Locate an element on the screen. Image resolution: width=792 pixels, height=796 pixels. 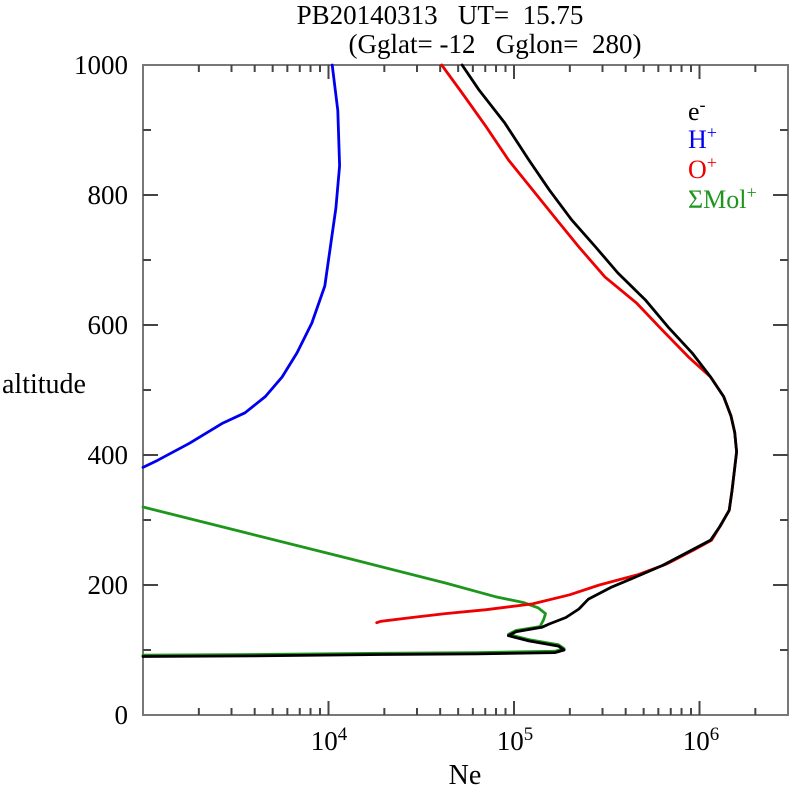
curve-sigmamol is located at coordinates (353, 581).